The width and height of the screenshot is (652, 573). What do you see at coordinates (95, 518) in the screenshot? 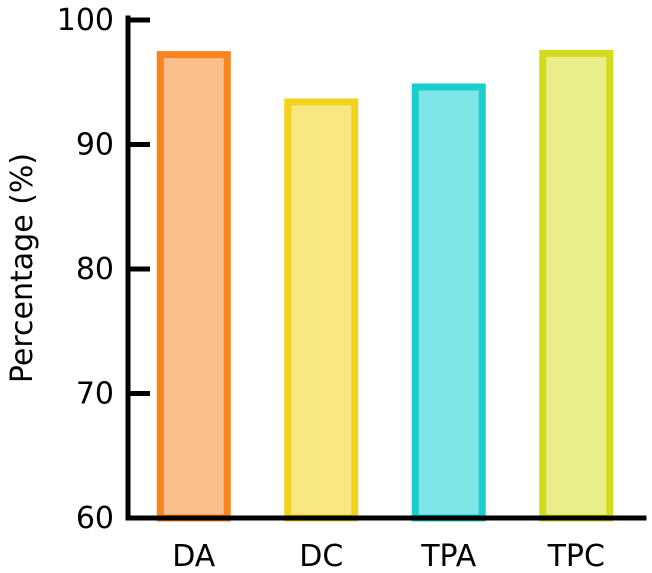
I see `y-tick-label: 60` at bounding box center [95, 518].